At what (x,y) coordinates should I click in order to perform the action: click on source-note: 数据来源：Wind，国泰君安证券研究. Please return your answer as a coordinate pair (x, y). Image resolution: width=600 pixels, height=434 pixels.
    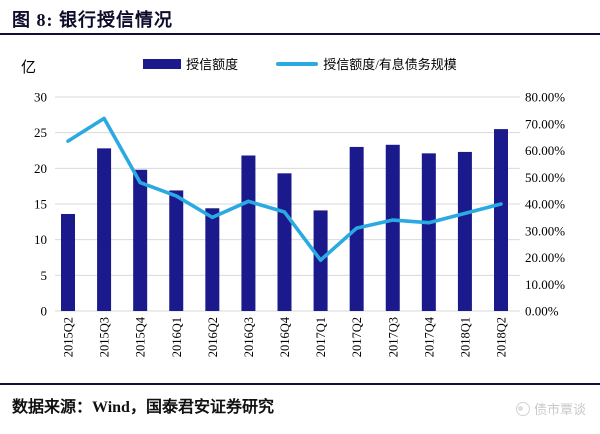
    Looking at the image, I should click on (143, 407).